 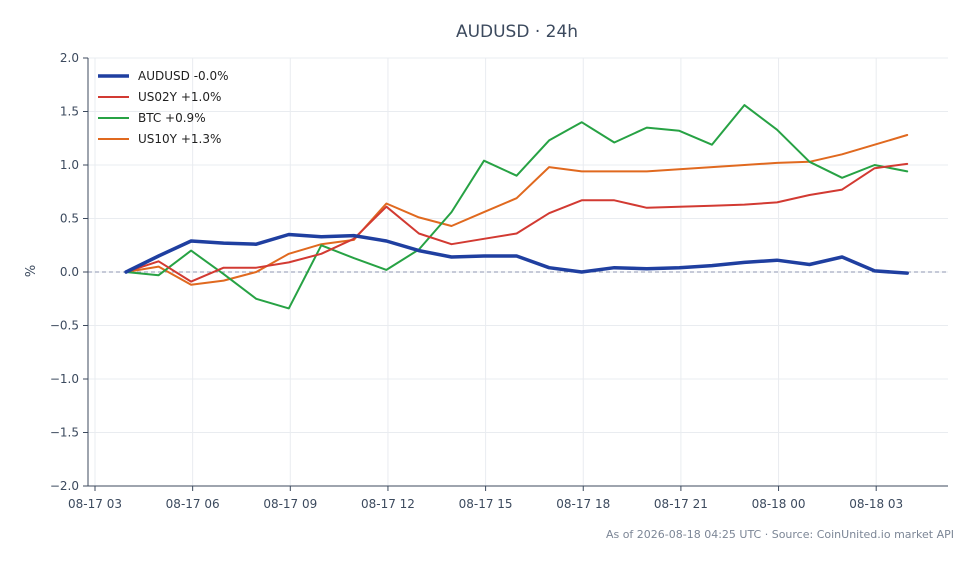 I want to click on x-tick-label: 08-17 06, so click(x=193, y=504).